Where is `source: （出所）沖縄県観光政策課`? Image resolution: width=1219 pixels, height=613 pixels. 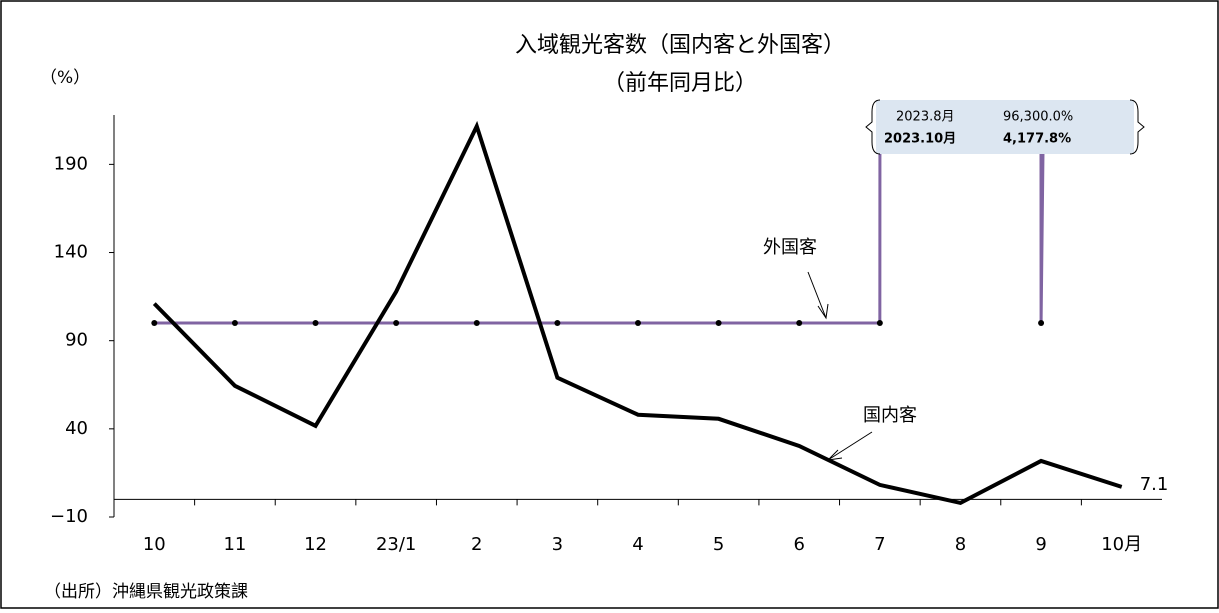
source: （出所）沖縄県観光政策課 is located at coordinates (146, 592).